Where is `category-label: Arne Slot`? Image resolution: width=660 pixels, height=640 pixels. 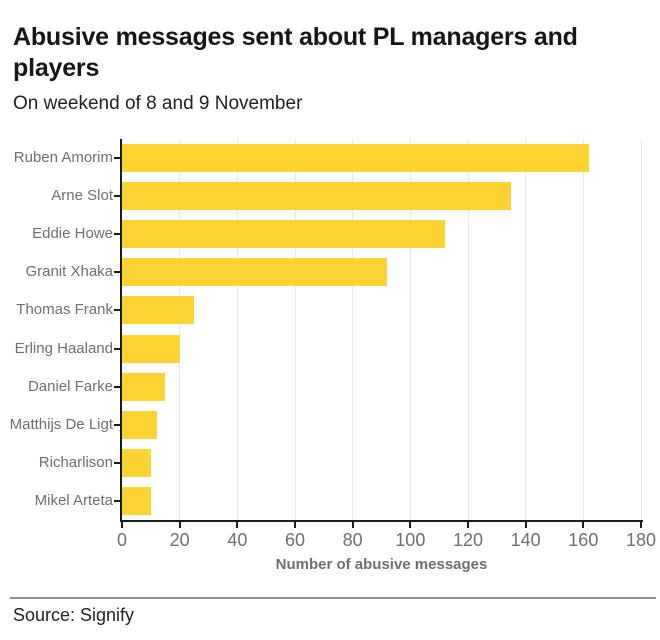 category-label: Arne Slot is located at coordinates (82, 196).